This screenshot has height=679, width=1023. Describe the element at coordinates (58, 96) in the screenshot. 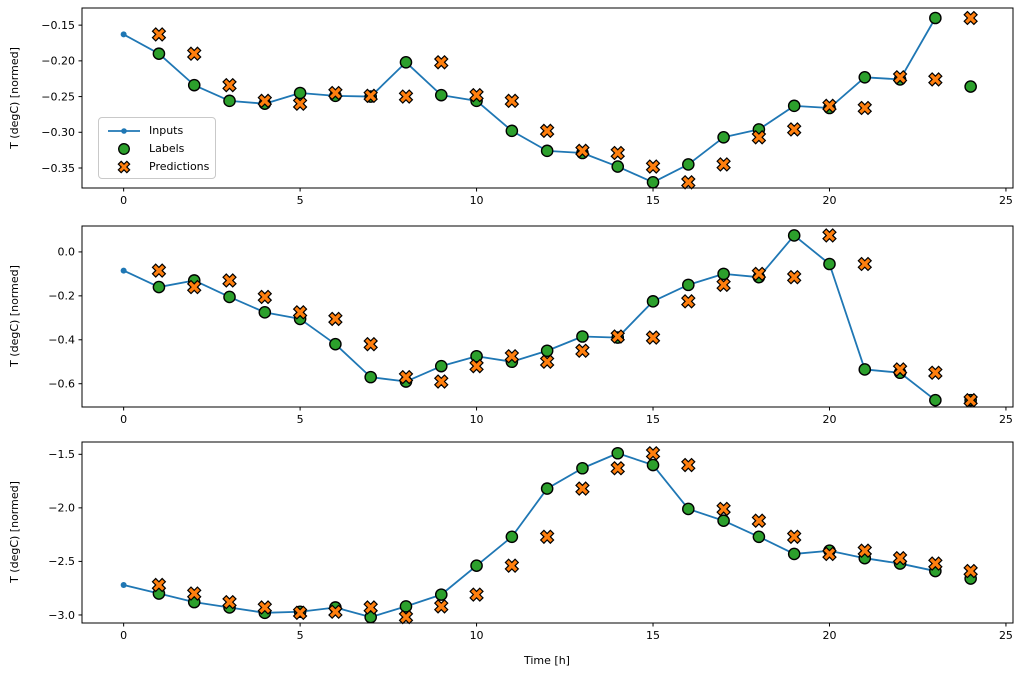

I see `y-tick-label: −0.25` at that location.